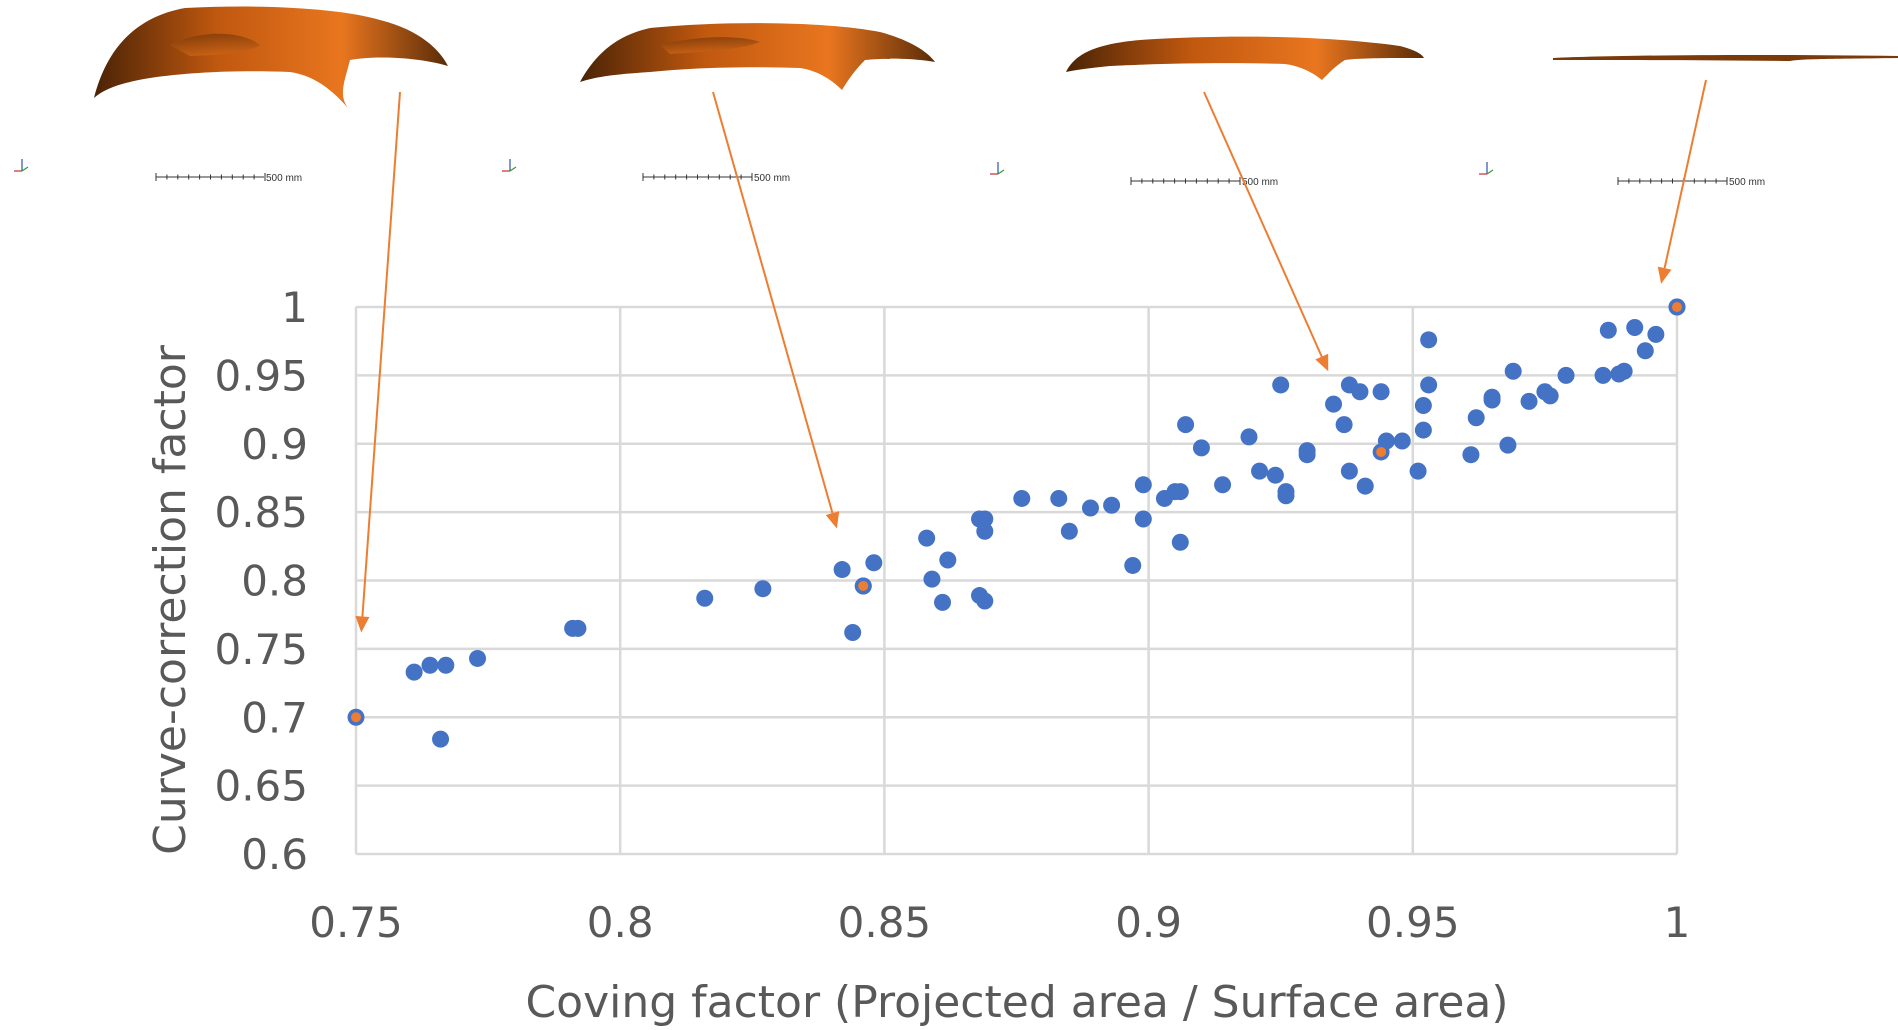 The height and width of the screenshot is (1030, 1898). I want to click on y-tick-label: 0.85, so click(261, 512).